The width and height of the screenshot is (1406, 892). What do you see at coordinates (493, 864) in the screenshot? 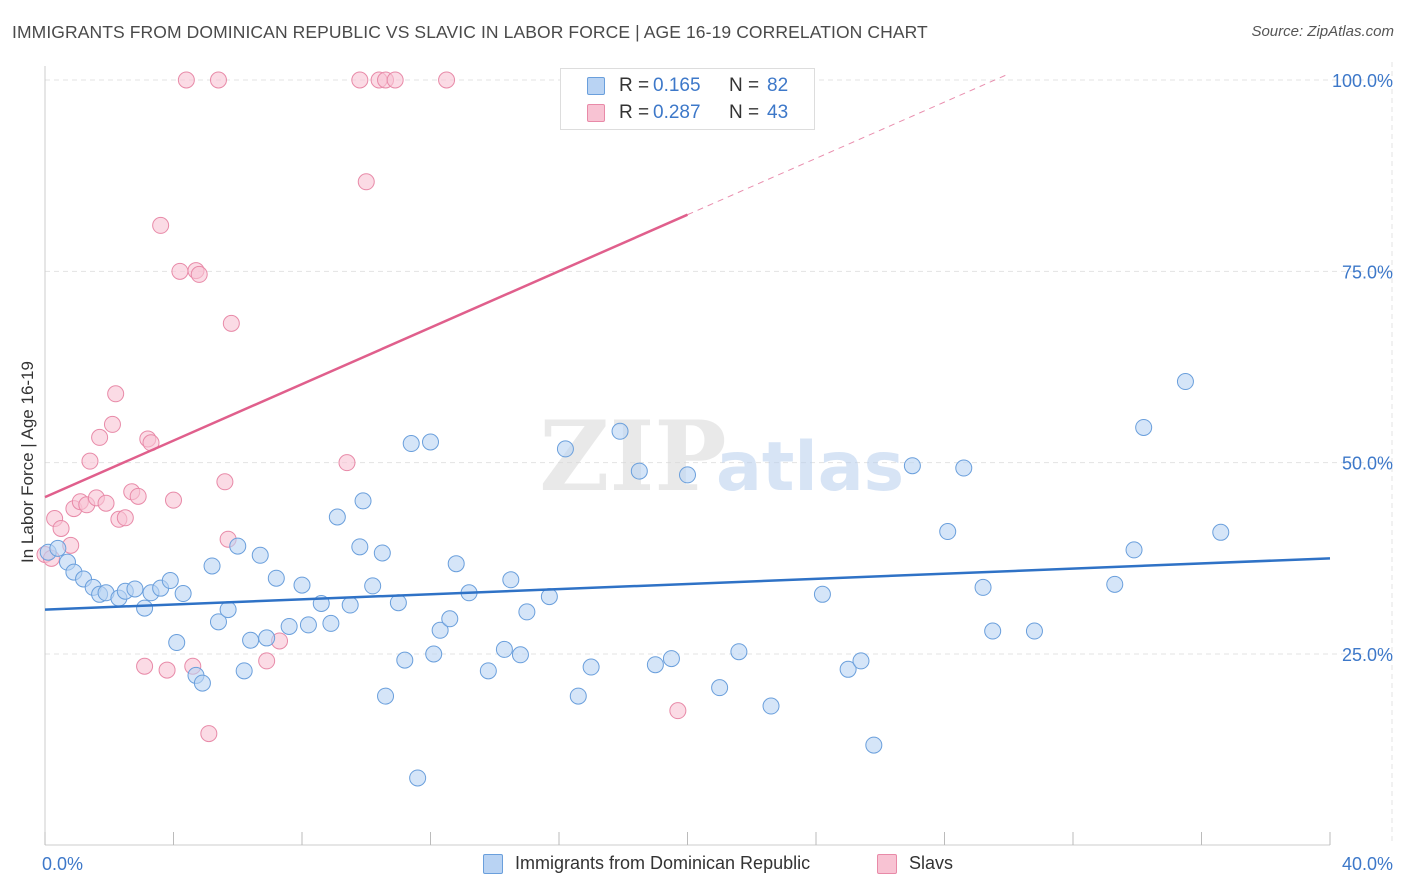
I see `bottom-legend-swatch-dominican` at bounding box center [493, 864].